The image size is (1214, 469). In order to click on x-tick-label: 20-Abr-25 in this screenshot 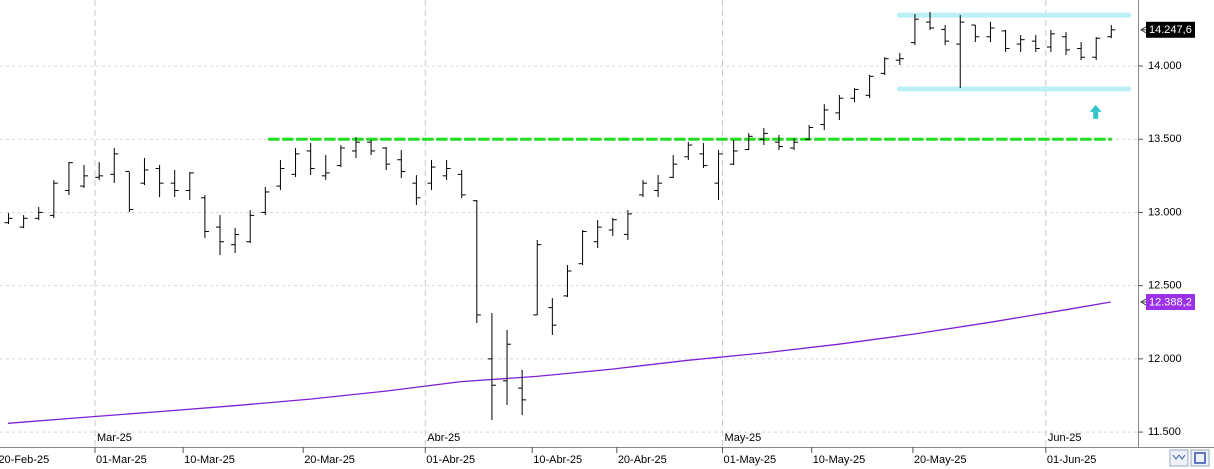, I will do `click(642, 460)`.